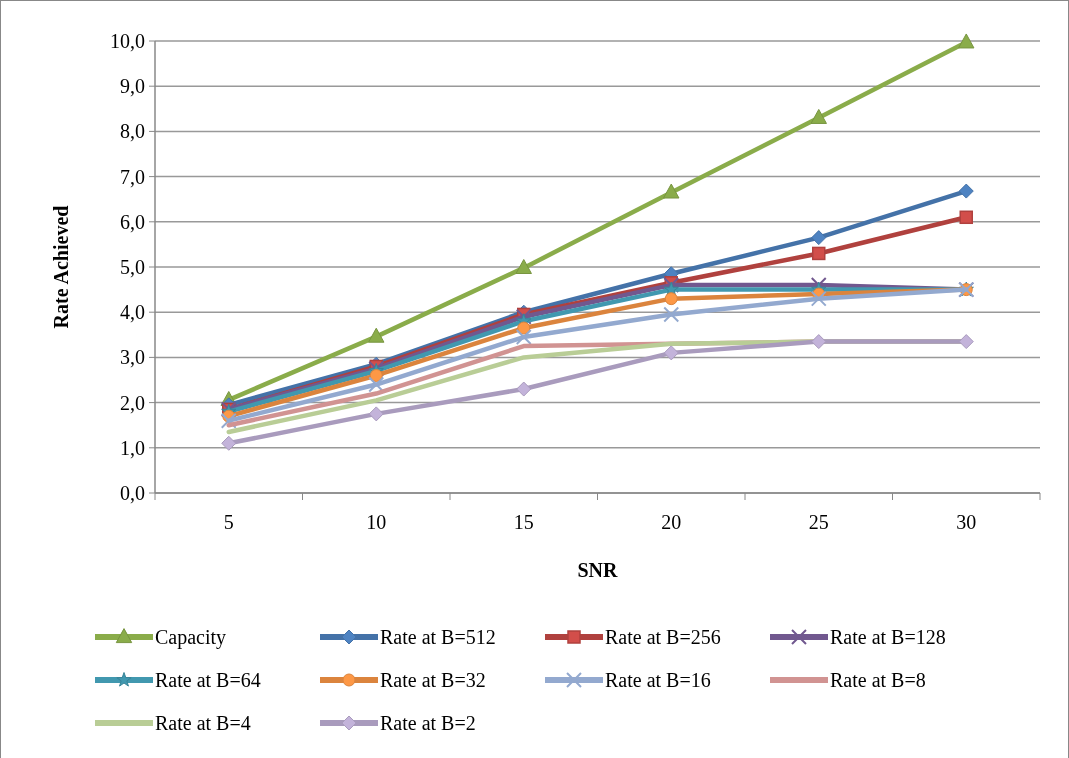 This screenshot has width=1069, height=758. I want to click on legend-label: Capacity, so click(191, 637).